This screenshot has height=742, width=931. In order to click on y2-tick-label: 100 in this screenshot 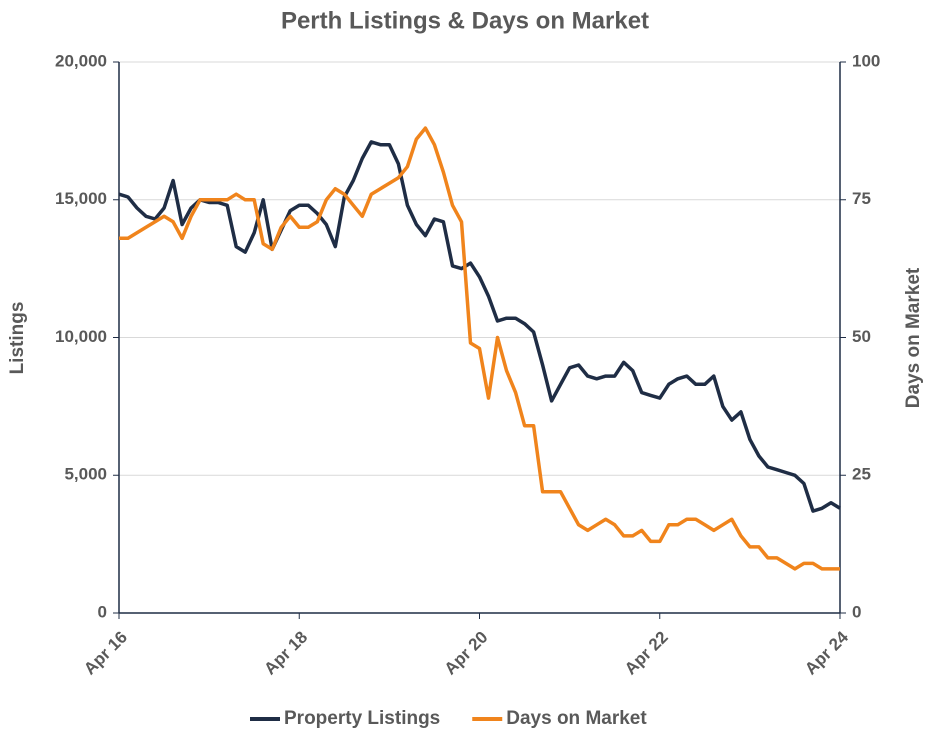, I will do `click(866, 60)`.